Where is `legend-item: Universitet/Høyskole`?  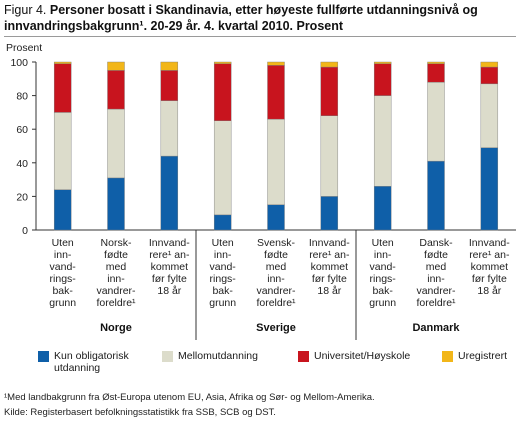
legend-item: Universitet/Høyskole is located at coordinates (354, 356).